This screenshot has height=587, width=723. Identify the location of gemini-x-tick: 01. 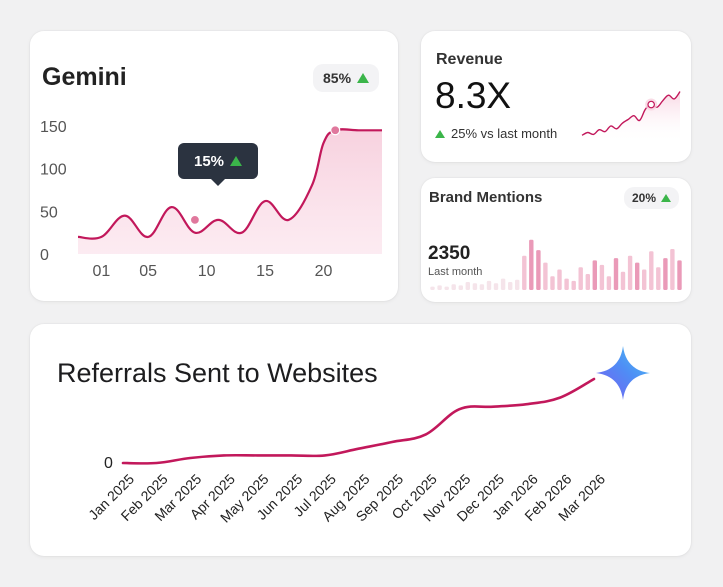
(101, 271).